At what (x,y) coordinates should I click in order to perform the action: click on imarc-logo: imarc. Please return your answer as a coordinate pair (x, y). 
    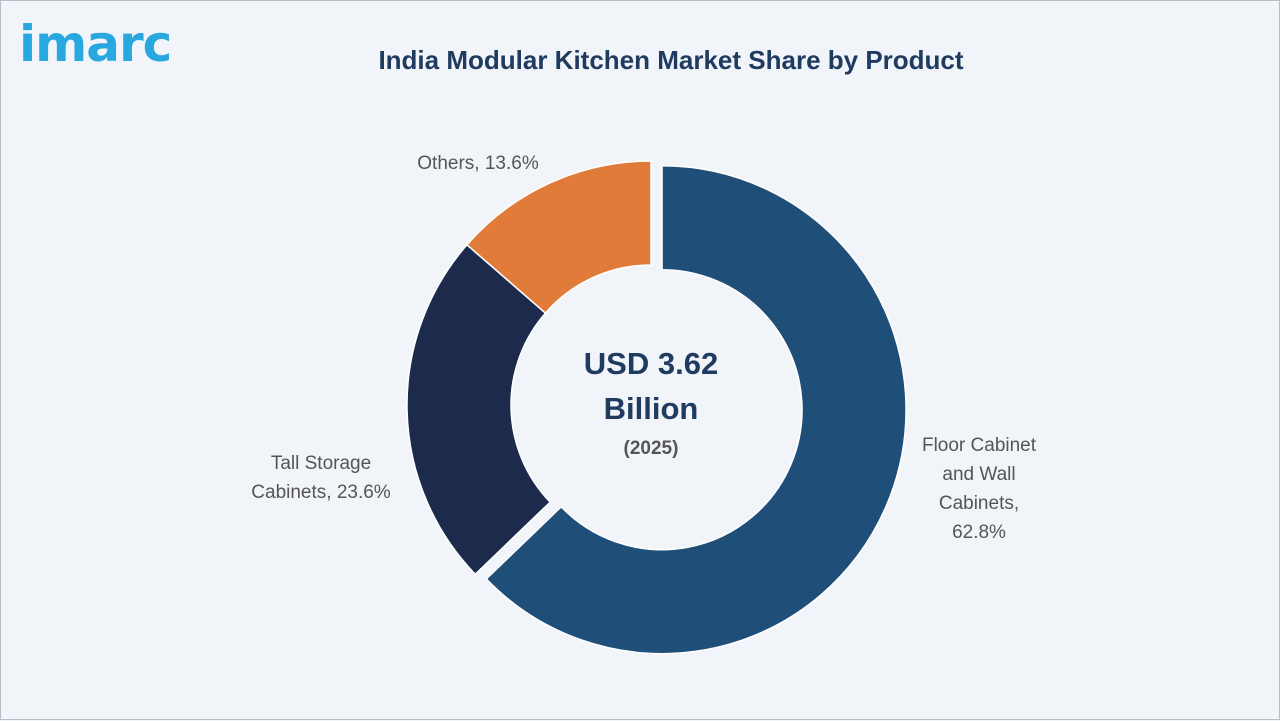
    Looking at the image, I should click on (95, 44).